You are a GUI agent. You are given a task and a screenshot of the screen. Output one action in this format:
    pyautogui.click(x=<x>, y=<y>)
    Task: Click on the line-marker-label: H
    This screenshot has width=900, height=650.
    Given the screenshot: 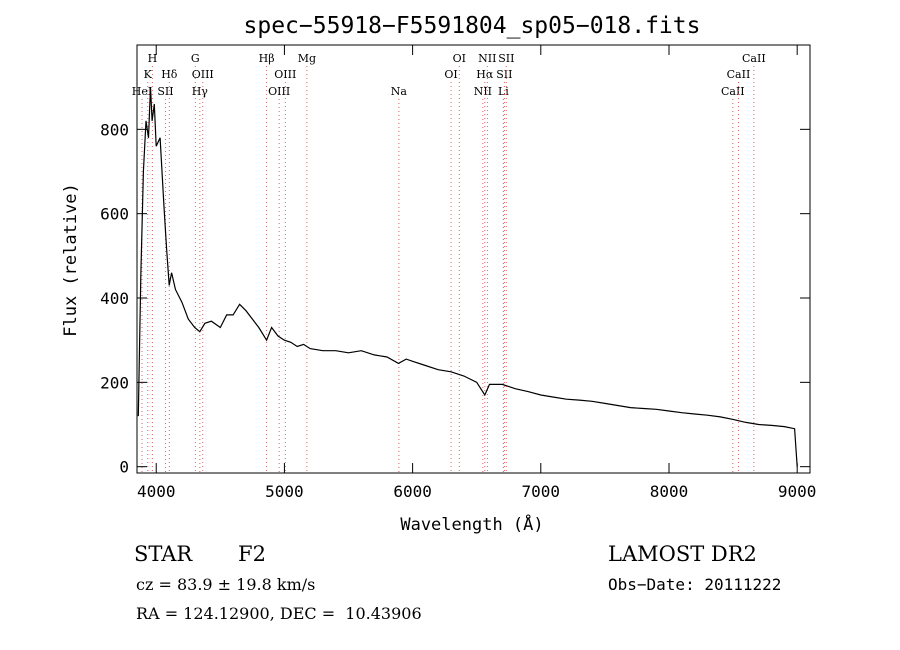 What is the action you would take?
    pyautogui.click(x=153, y=58)
    